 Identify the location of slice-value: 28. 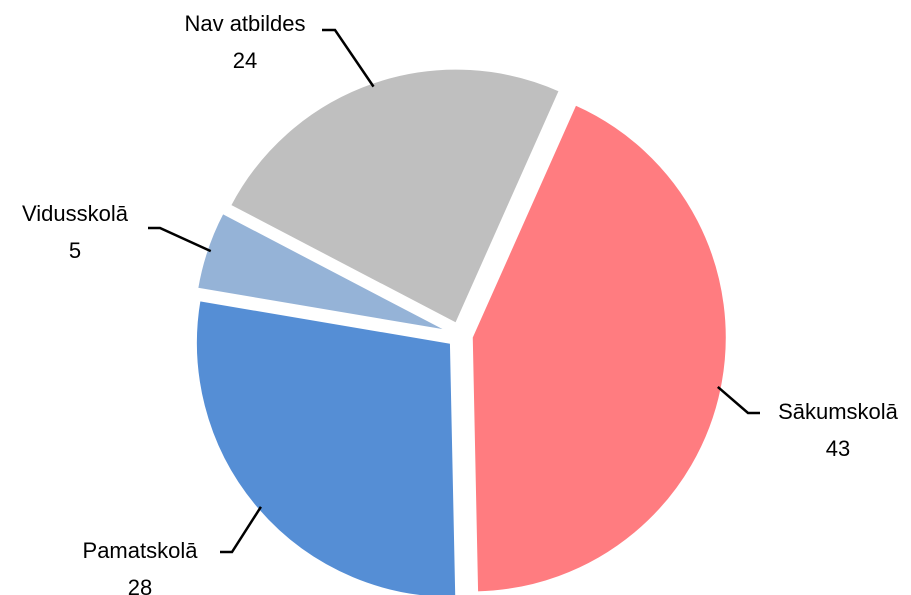
(140, 585).